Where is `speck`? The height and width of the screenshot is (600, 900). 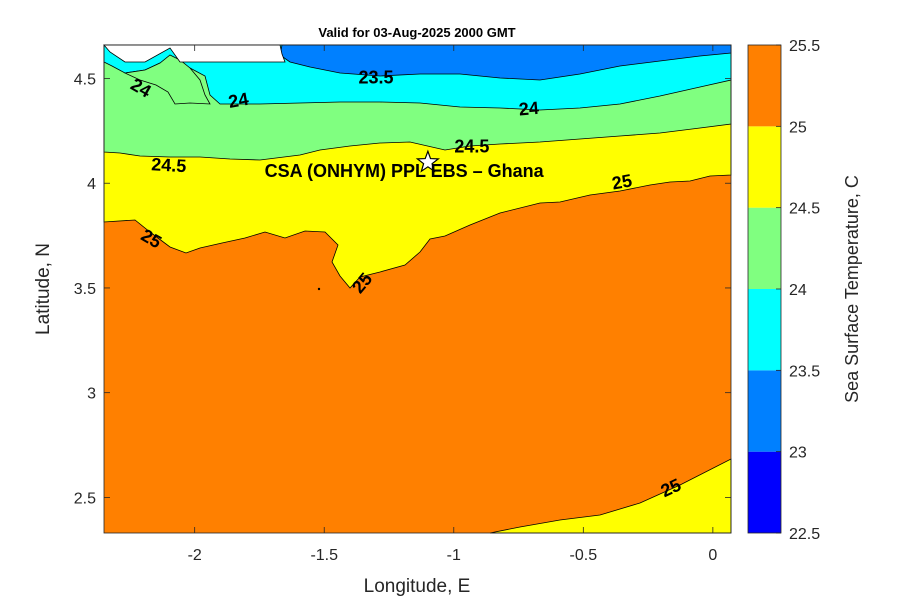
speck is located at coordinates (319, 289).